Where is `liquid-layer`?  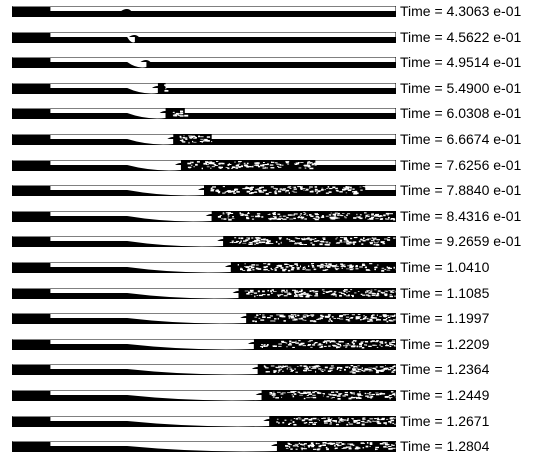 liquid-layer is located at coordinates (204, 90).